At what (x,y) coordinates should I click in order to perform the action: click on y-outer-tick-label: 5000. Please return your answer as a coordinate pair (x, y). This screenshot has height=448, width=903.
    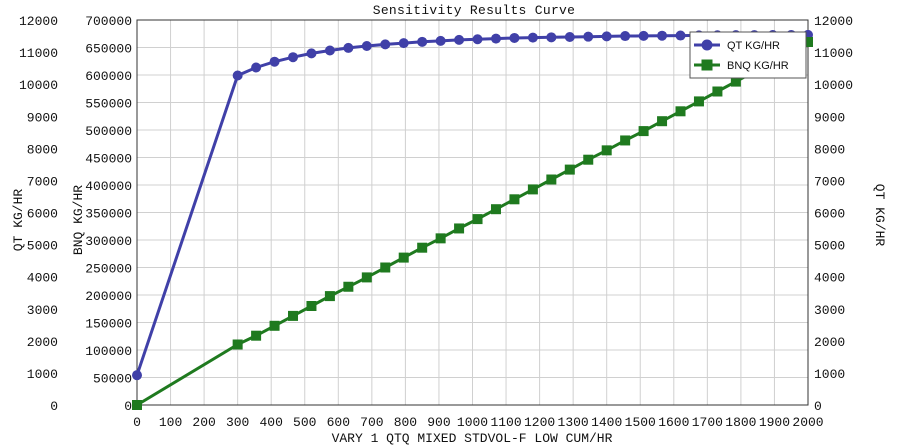
    Looking at the image, I should click on (42, 246).